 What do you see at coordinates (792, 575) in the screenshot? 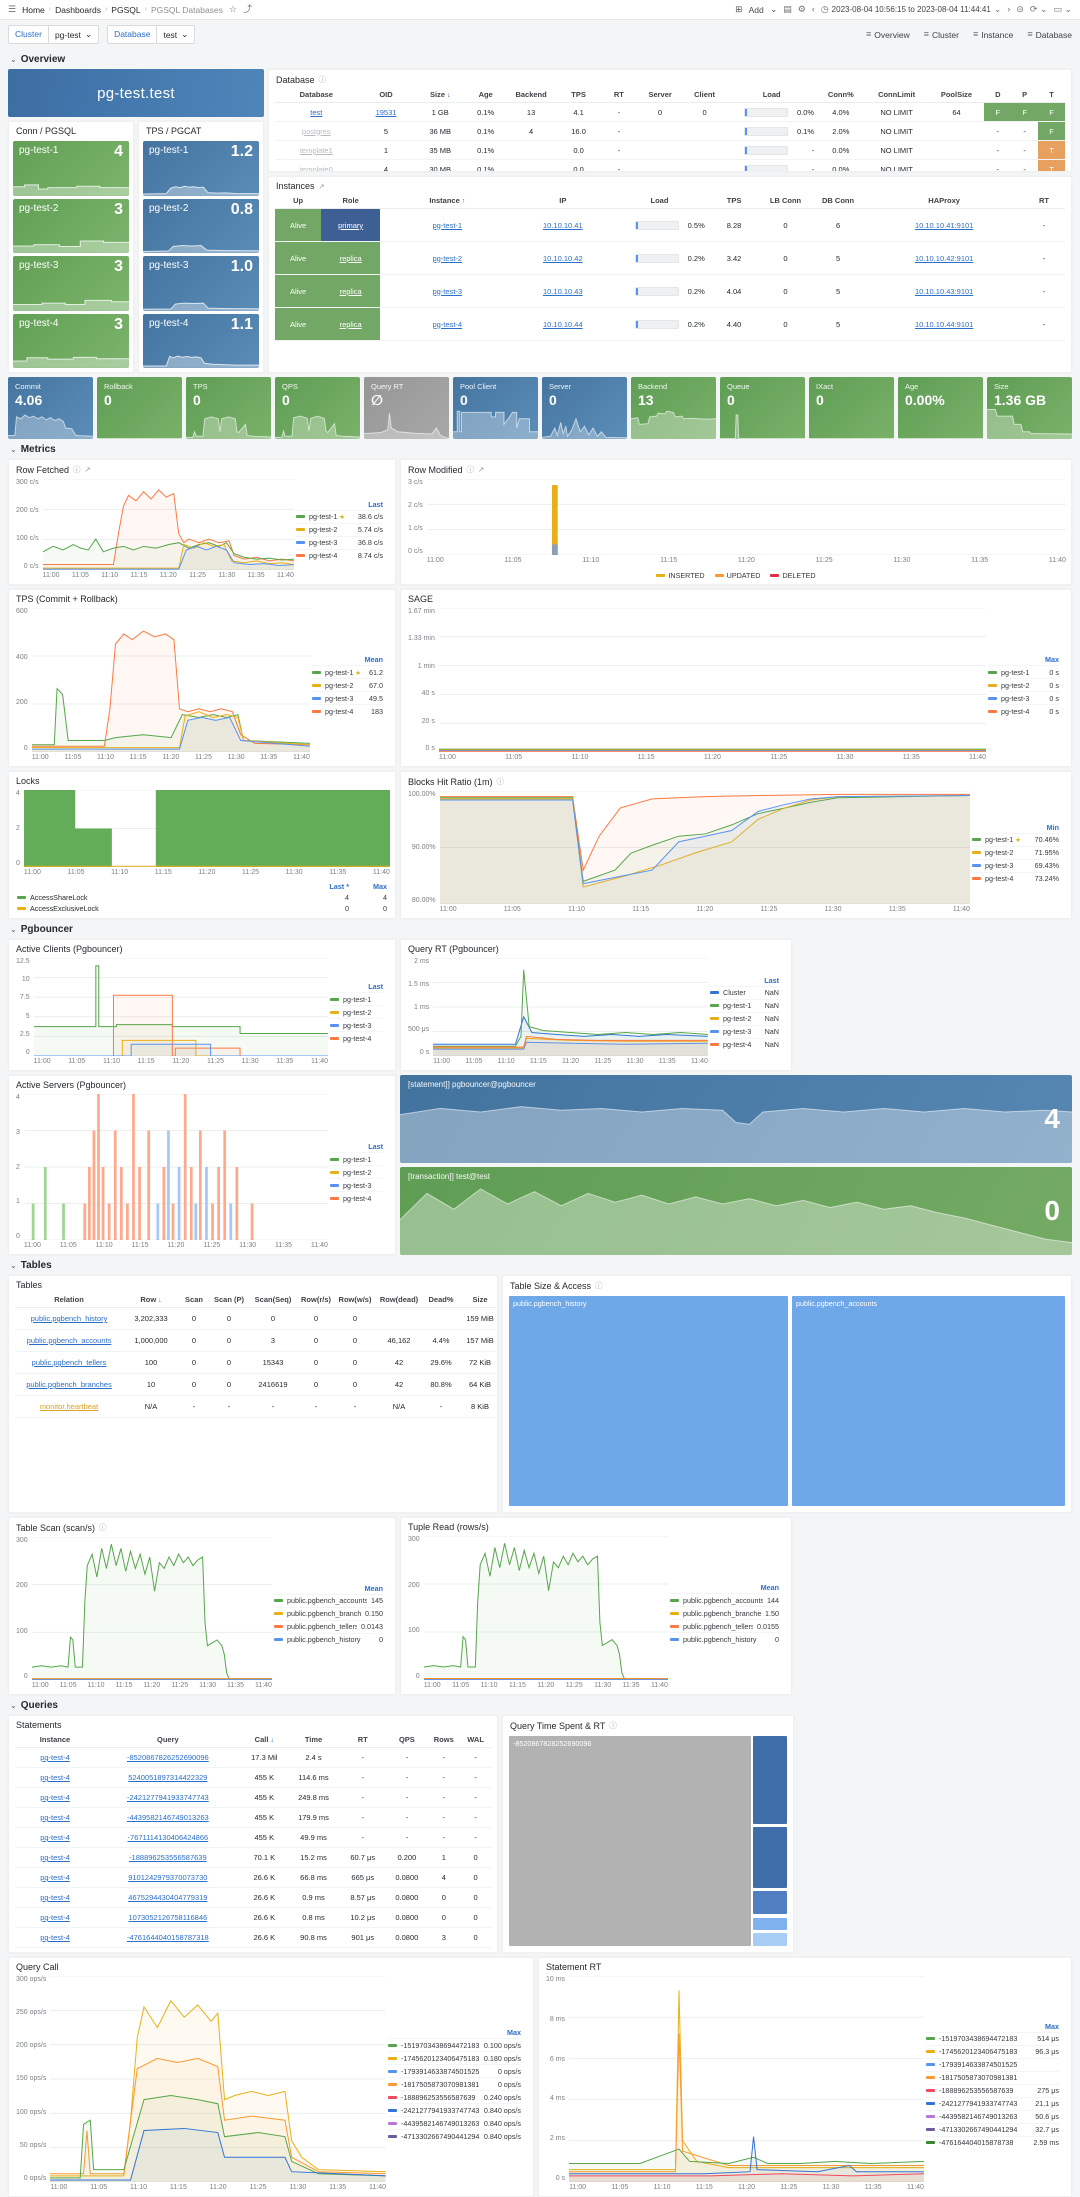
I see `legend-item: DELETED` at bounding box center [792, 575].